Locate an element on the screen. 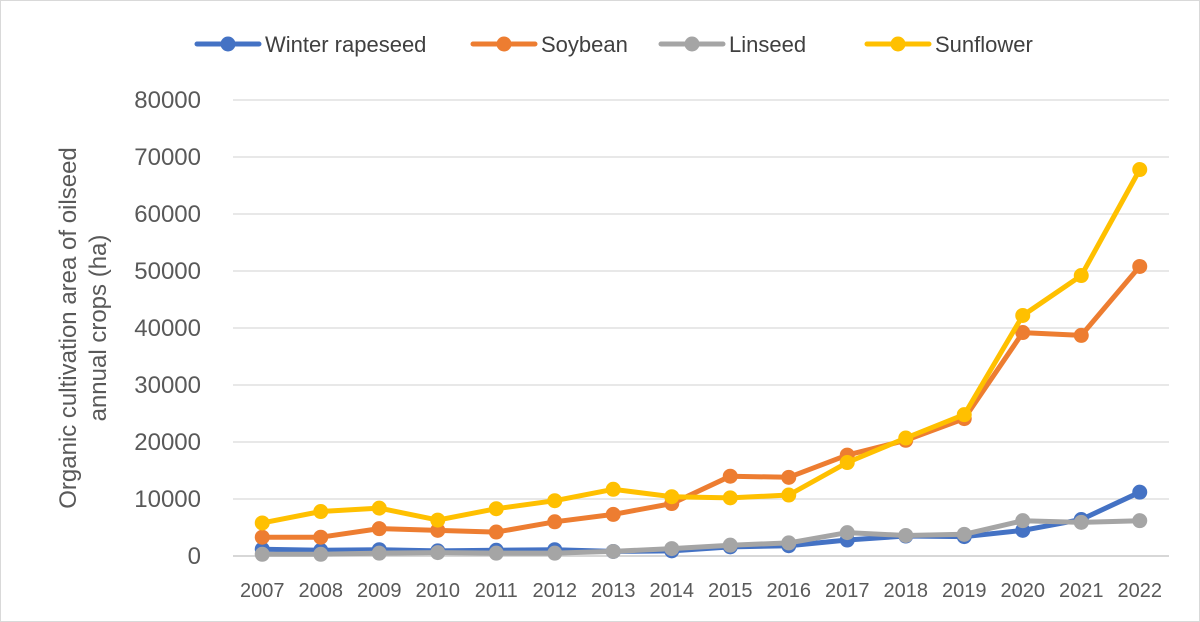  series-linseed is located at coordinates (701, 537).